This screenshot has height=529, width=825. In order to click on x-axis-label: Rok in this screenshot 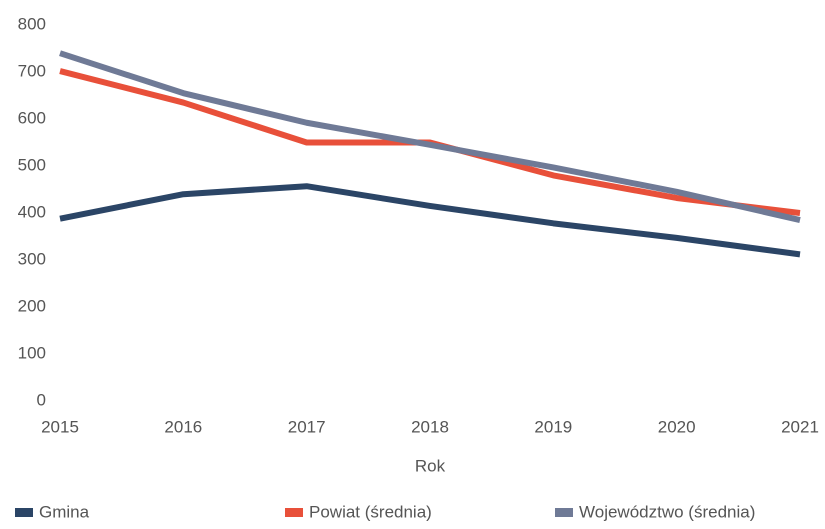, I will do `click(430, 465)`.